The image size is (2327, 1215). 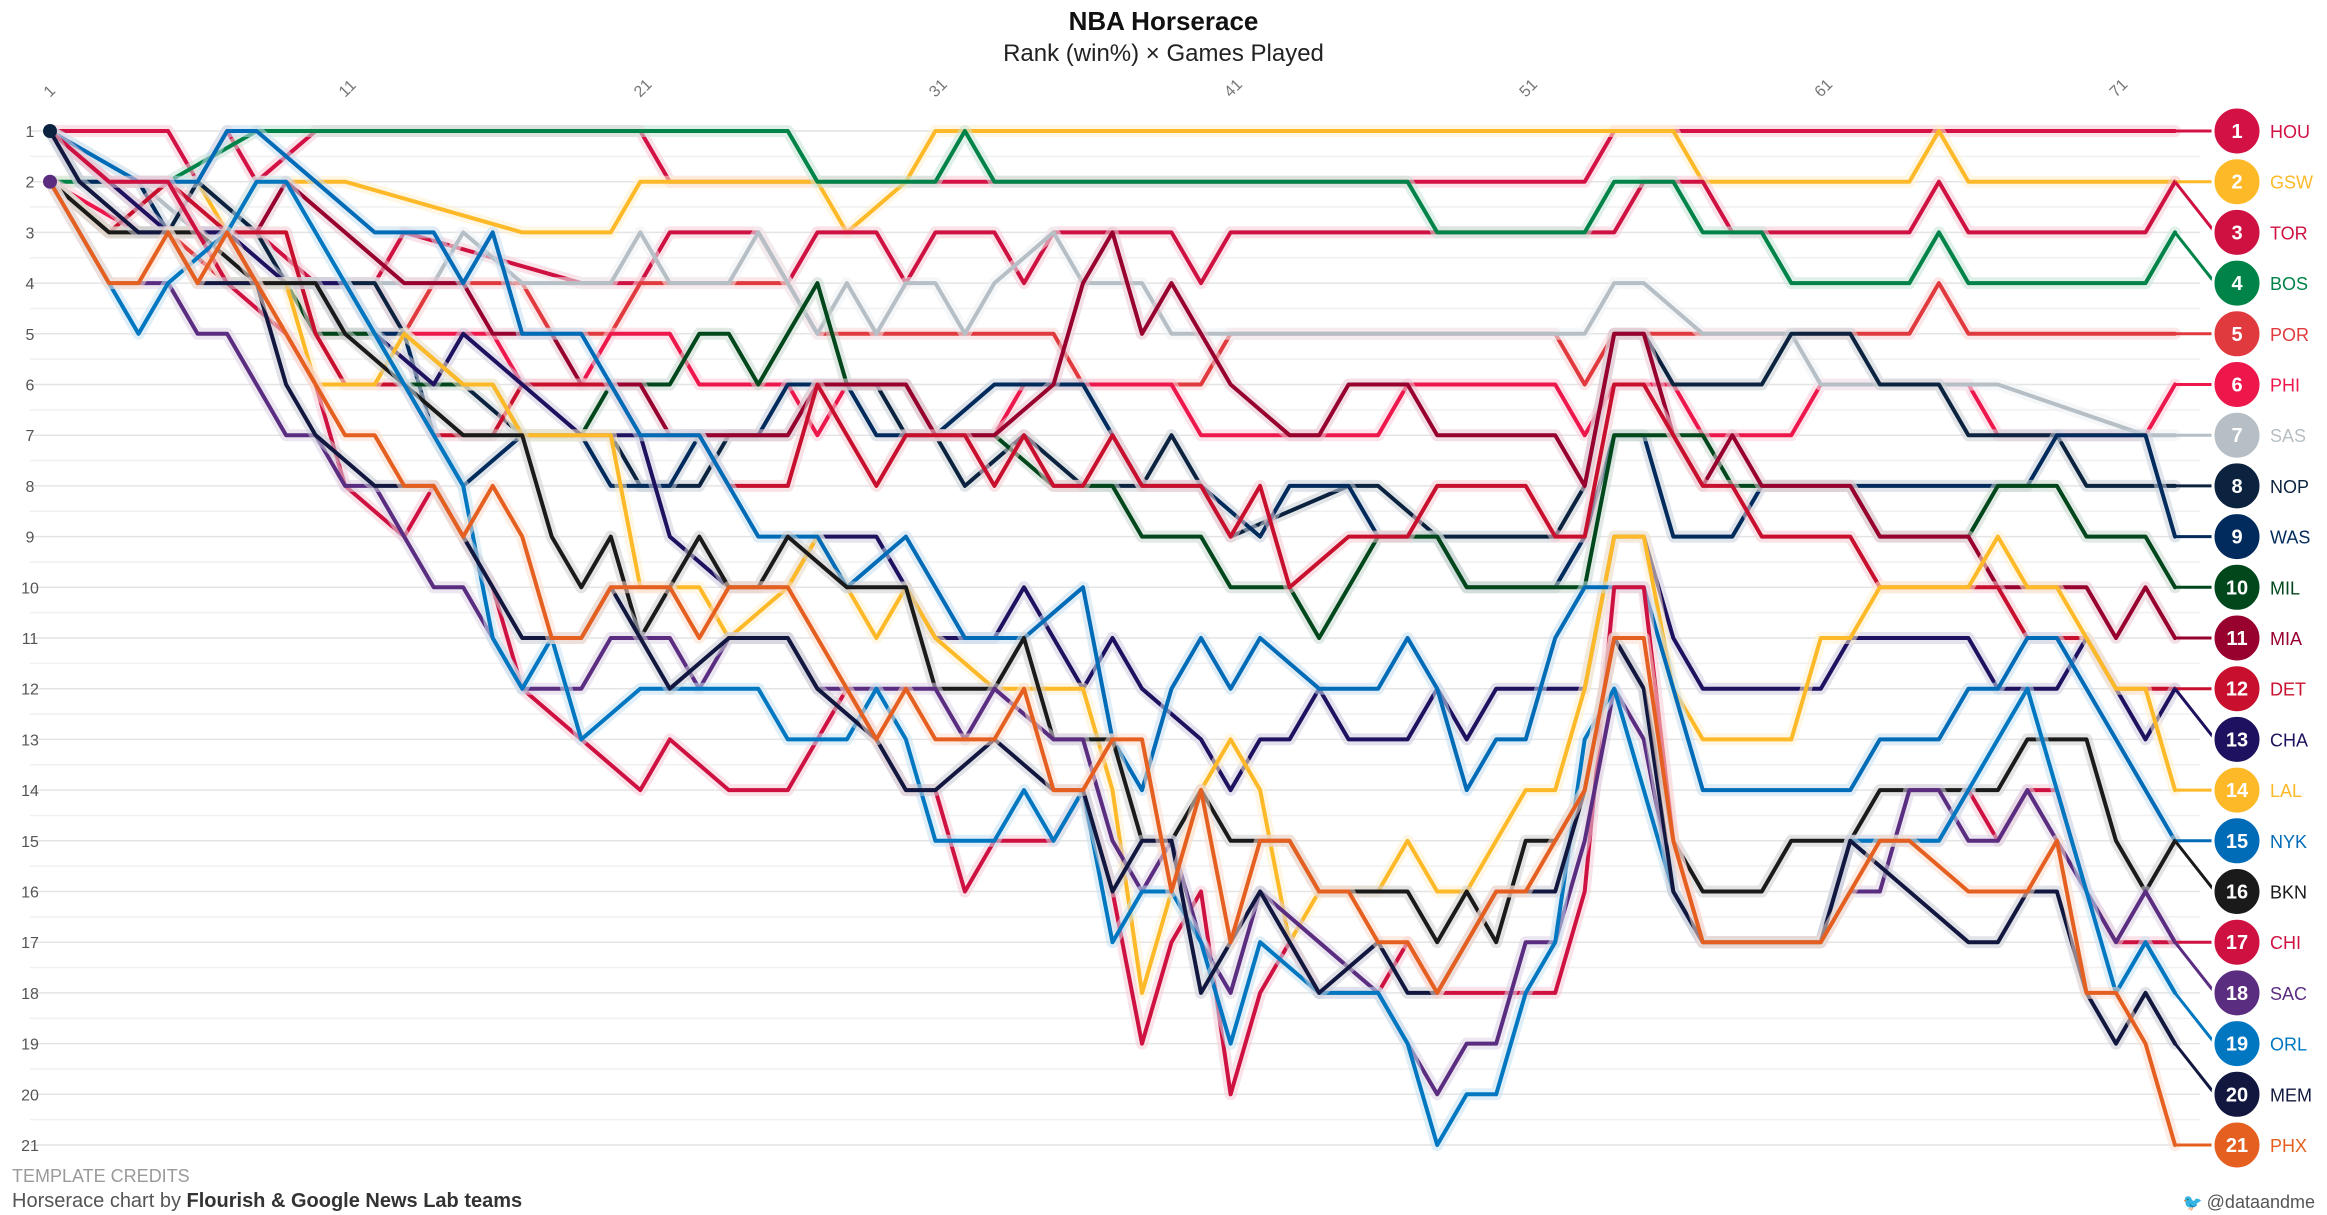 What do you see at coordinates (30, 487) in the screenshot?
I see `y-tick-label: 8` at bounding box center [30, 487].